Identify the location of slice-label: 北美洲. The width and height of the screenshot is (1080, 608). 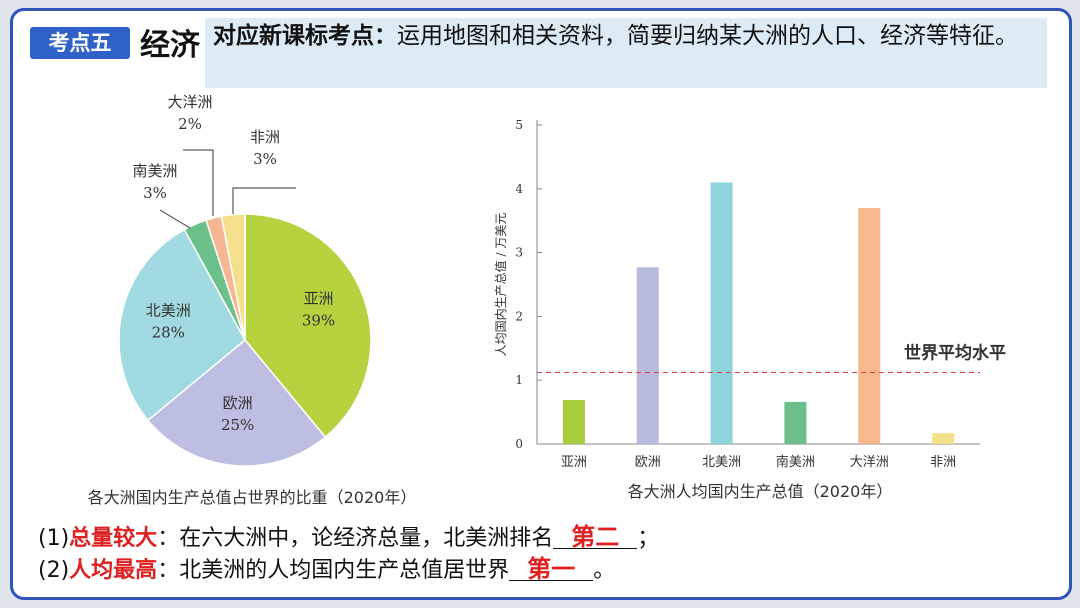
(168, 310).